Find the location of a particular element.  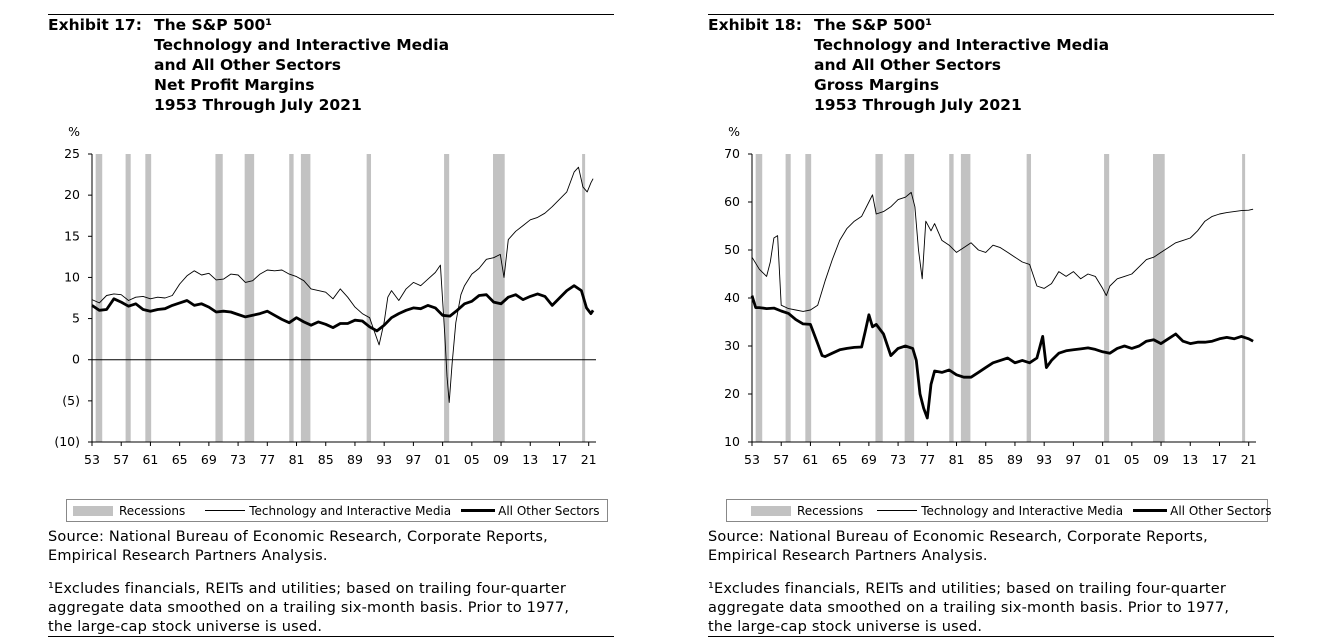

y-tick-label-4: 30 is located at coordinates (732, 345).